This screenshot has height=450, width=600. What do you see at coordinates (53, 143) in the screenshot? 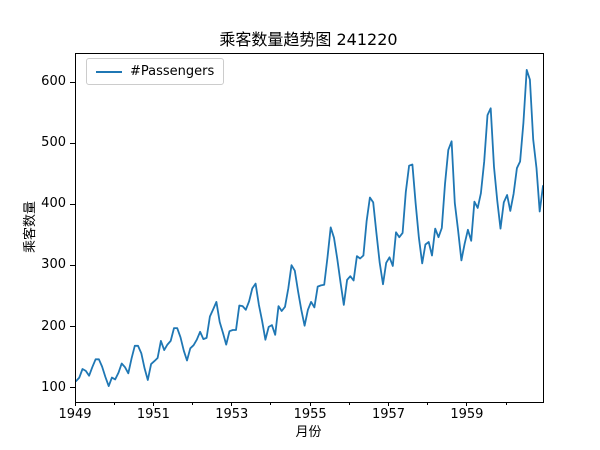
I see `y-tick-label: 500` at bounding box center [53, 143].